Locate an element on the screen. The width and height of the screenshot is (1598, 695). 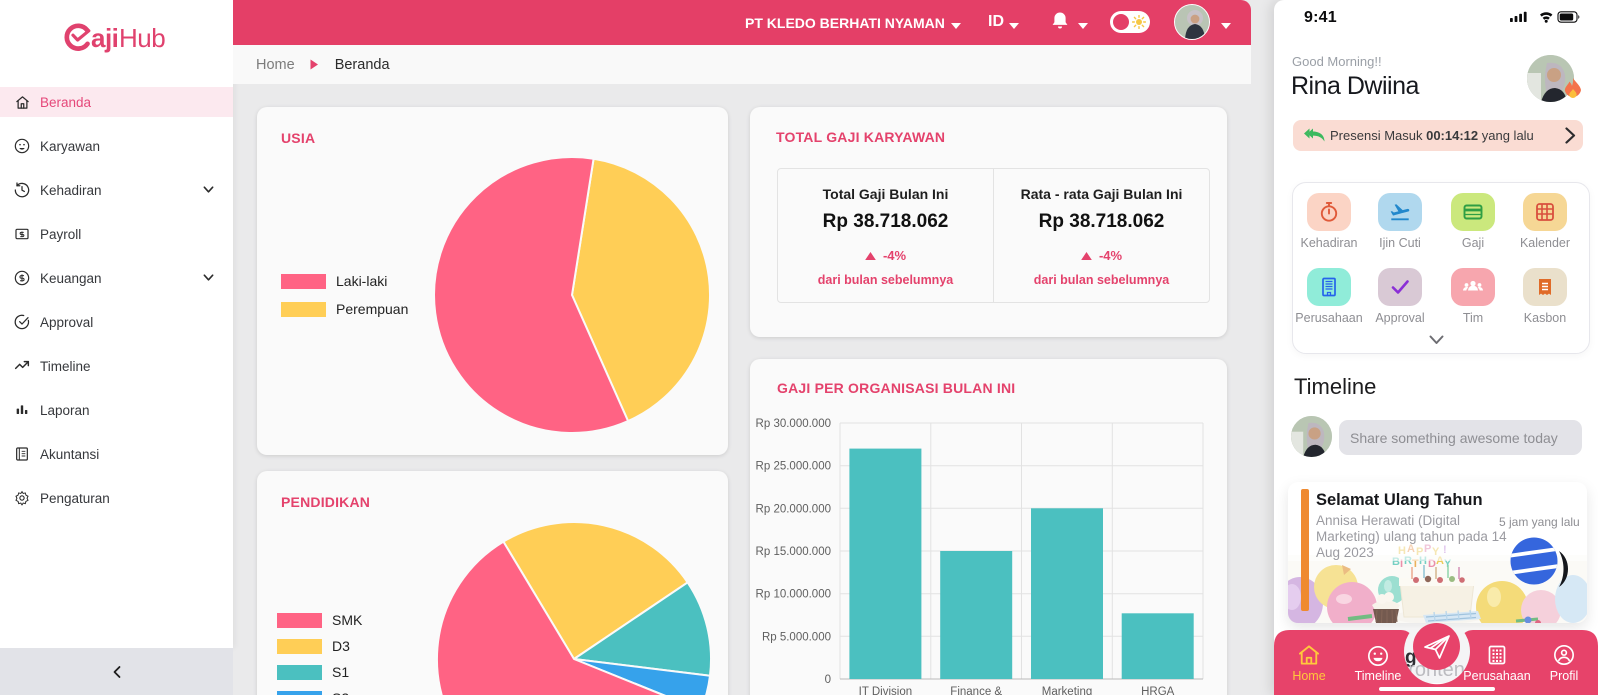
svg-text: Marketing is located at coordinates (1067, 690).